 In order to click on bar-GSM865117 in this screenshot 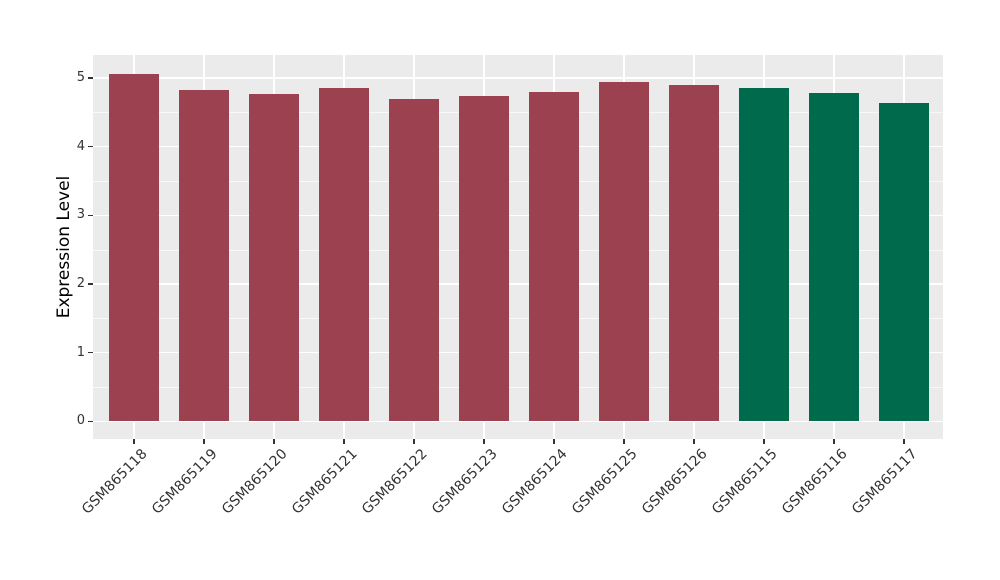, I will do `click(904, 262)`.